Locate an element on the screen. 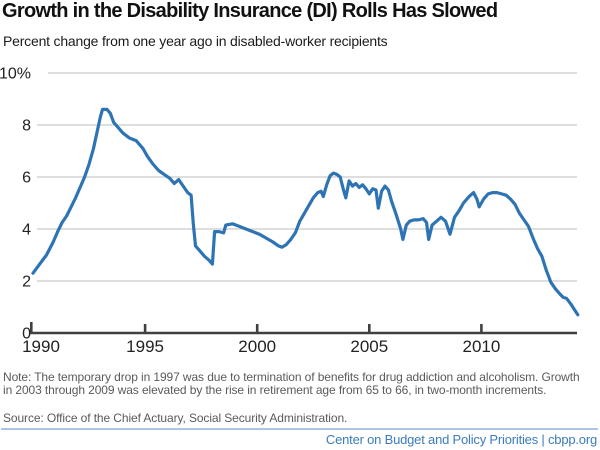 This screenshot has width=600, height=450. x-axis-tick-label: 2005 is located at coordinates (369, 346).